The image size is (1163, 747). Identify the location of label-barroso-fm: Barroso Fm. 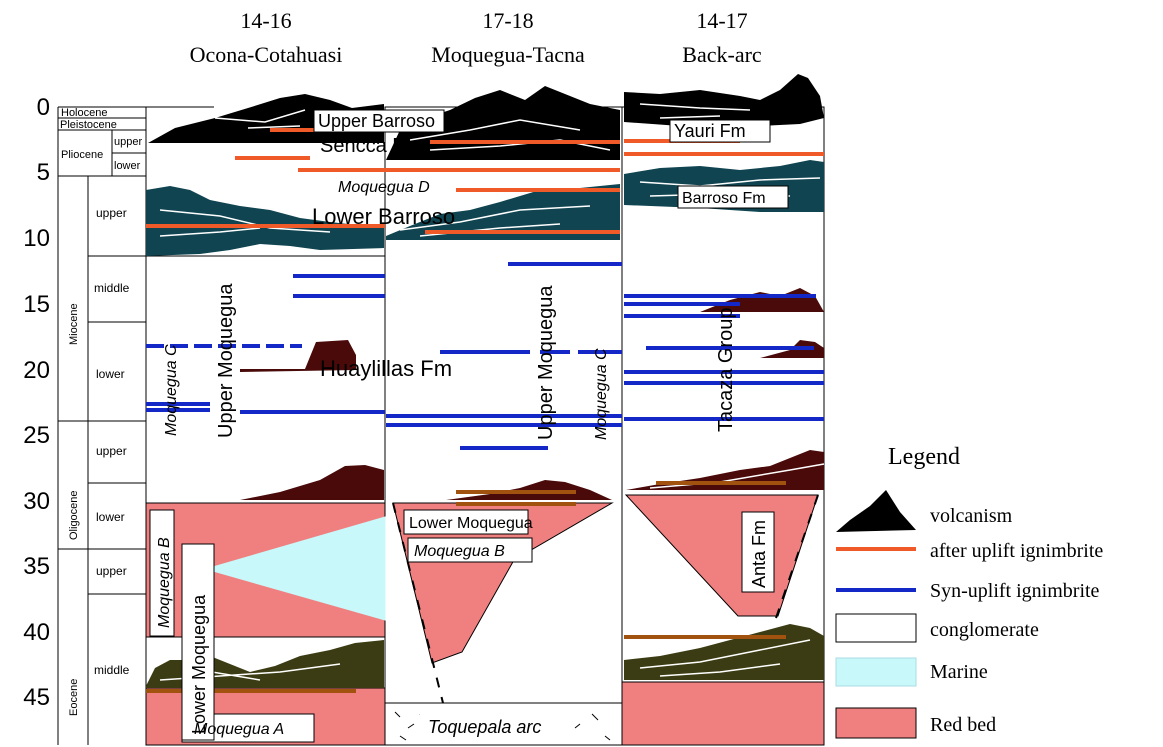
(724, 198).